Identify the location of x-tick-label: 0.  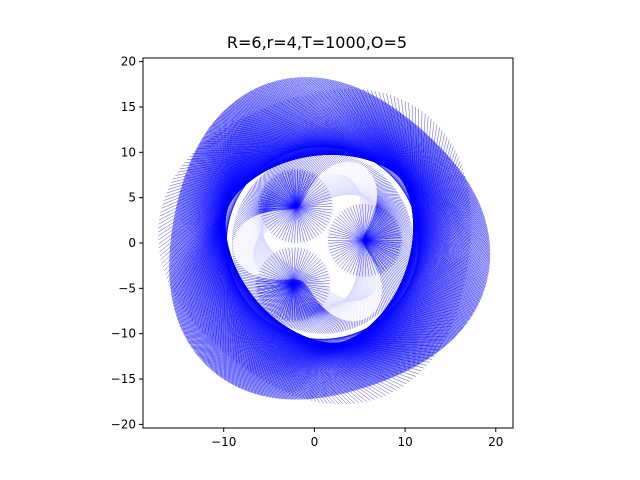
(315, 442).